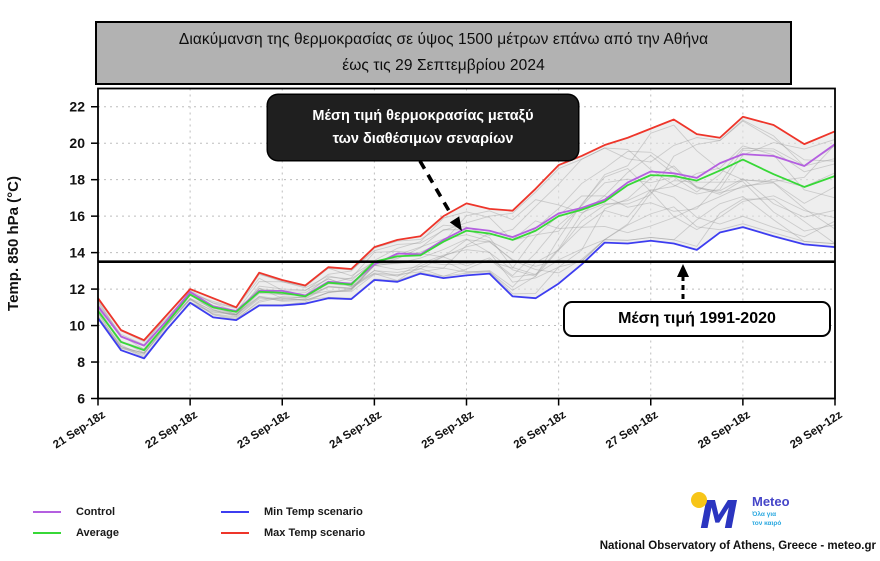  I want to click on svg-text: 18, so click(77, 180).